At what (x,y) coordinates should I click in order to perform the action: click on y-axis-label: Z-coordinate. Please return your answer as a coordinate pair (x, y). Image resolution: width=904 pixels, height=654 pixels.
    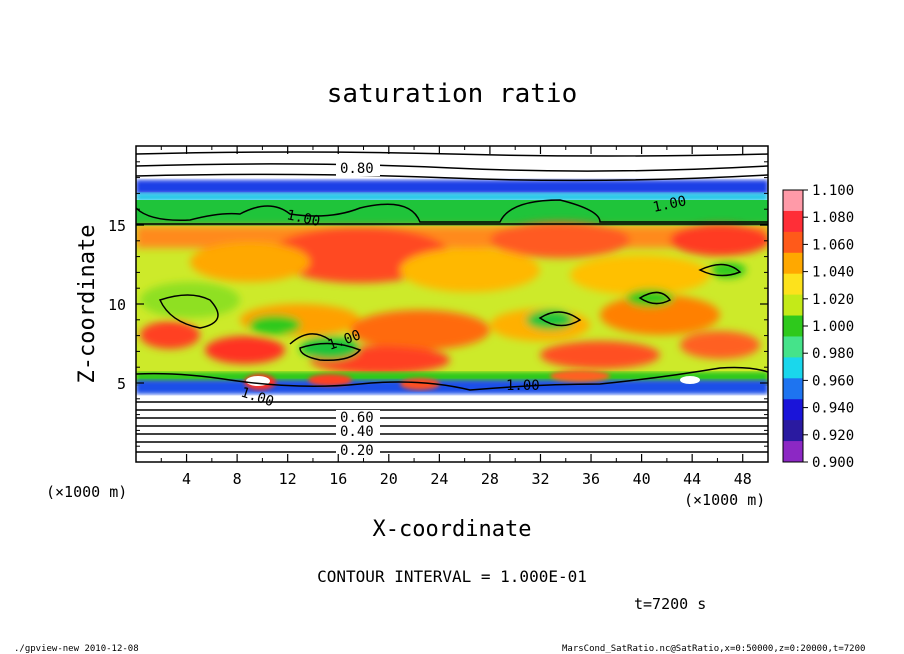
    Looking at the image, I should click on (87, 304).